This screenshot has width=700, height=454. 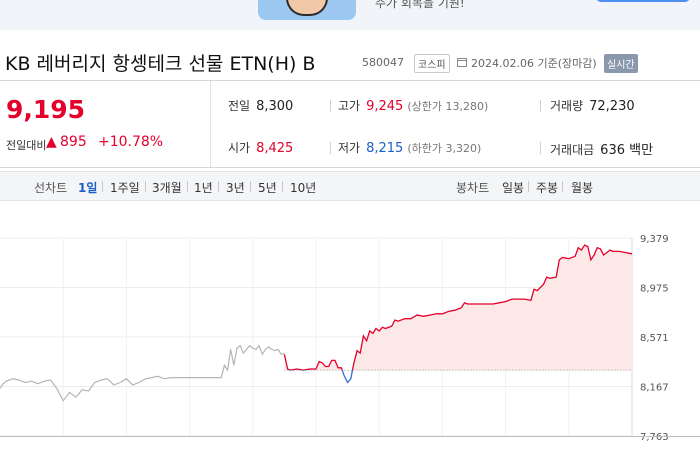 I want to click on stat-upper-limit: (상한가 13,280), so click(x=448, y=106).